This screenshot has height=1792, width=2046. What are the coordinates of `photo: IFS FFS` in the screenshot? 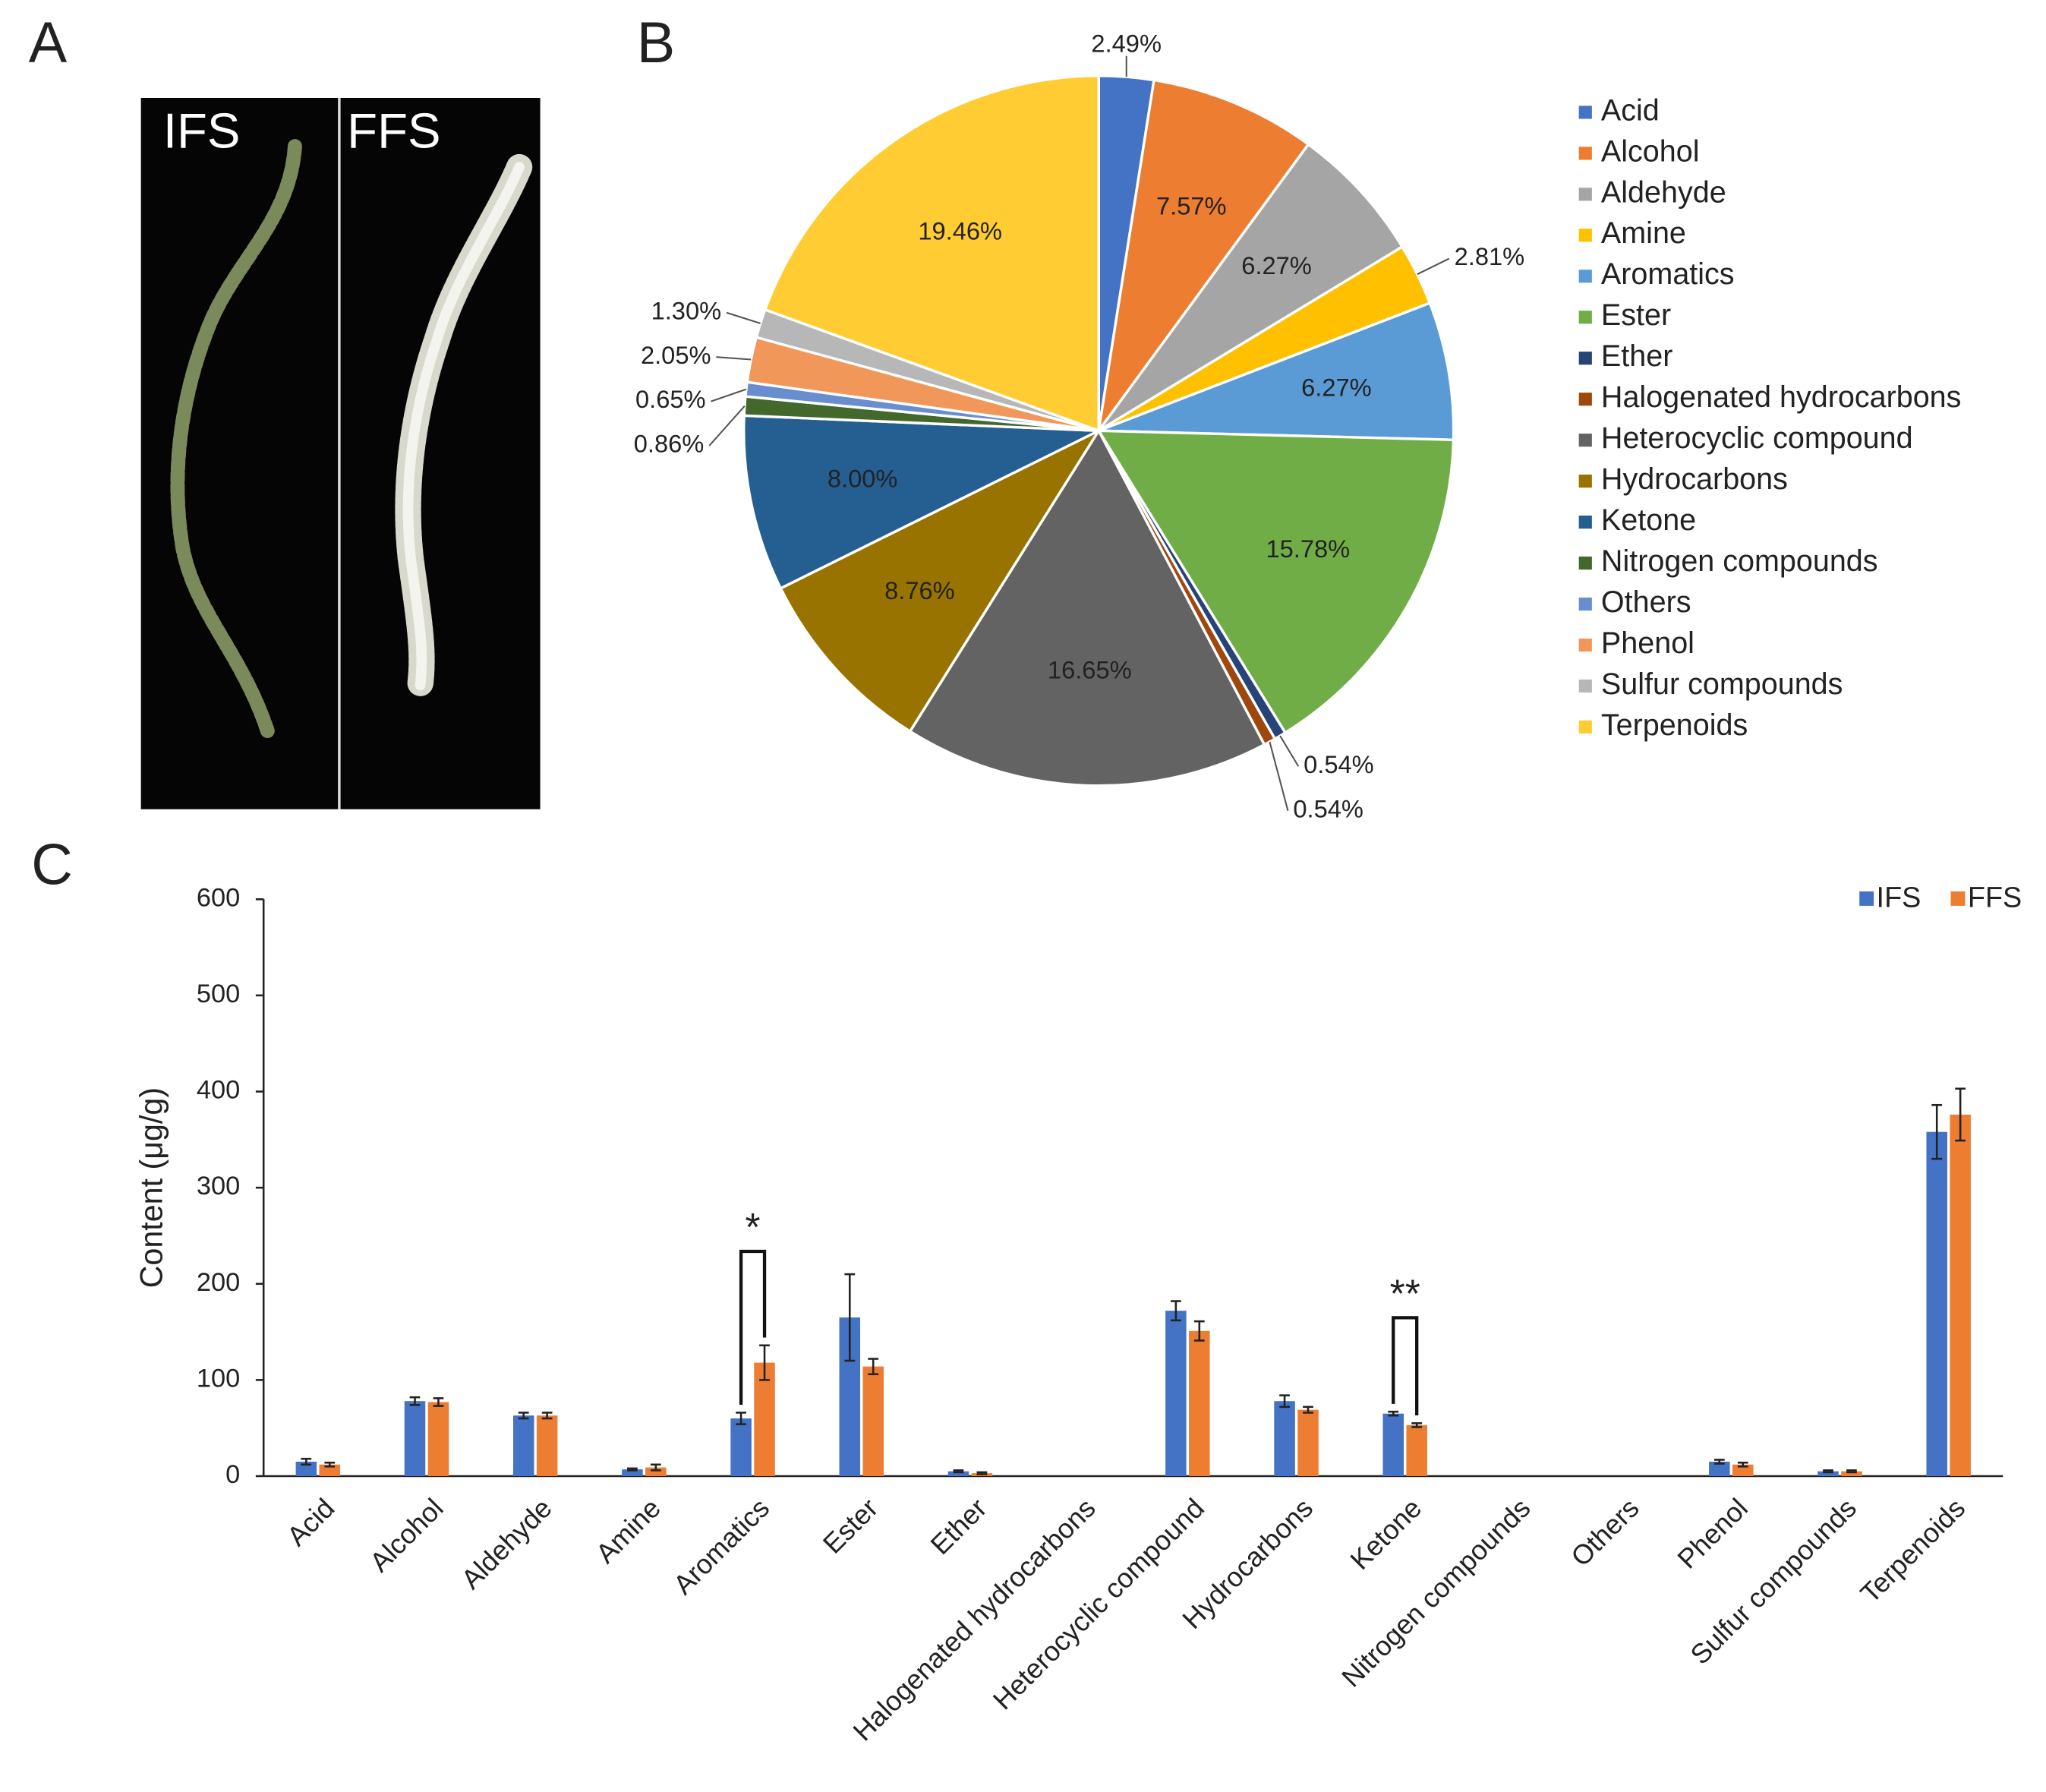 It's located at (340, 453).